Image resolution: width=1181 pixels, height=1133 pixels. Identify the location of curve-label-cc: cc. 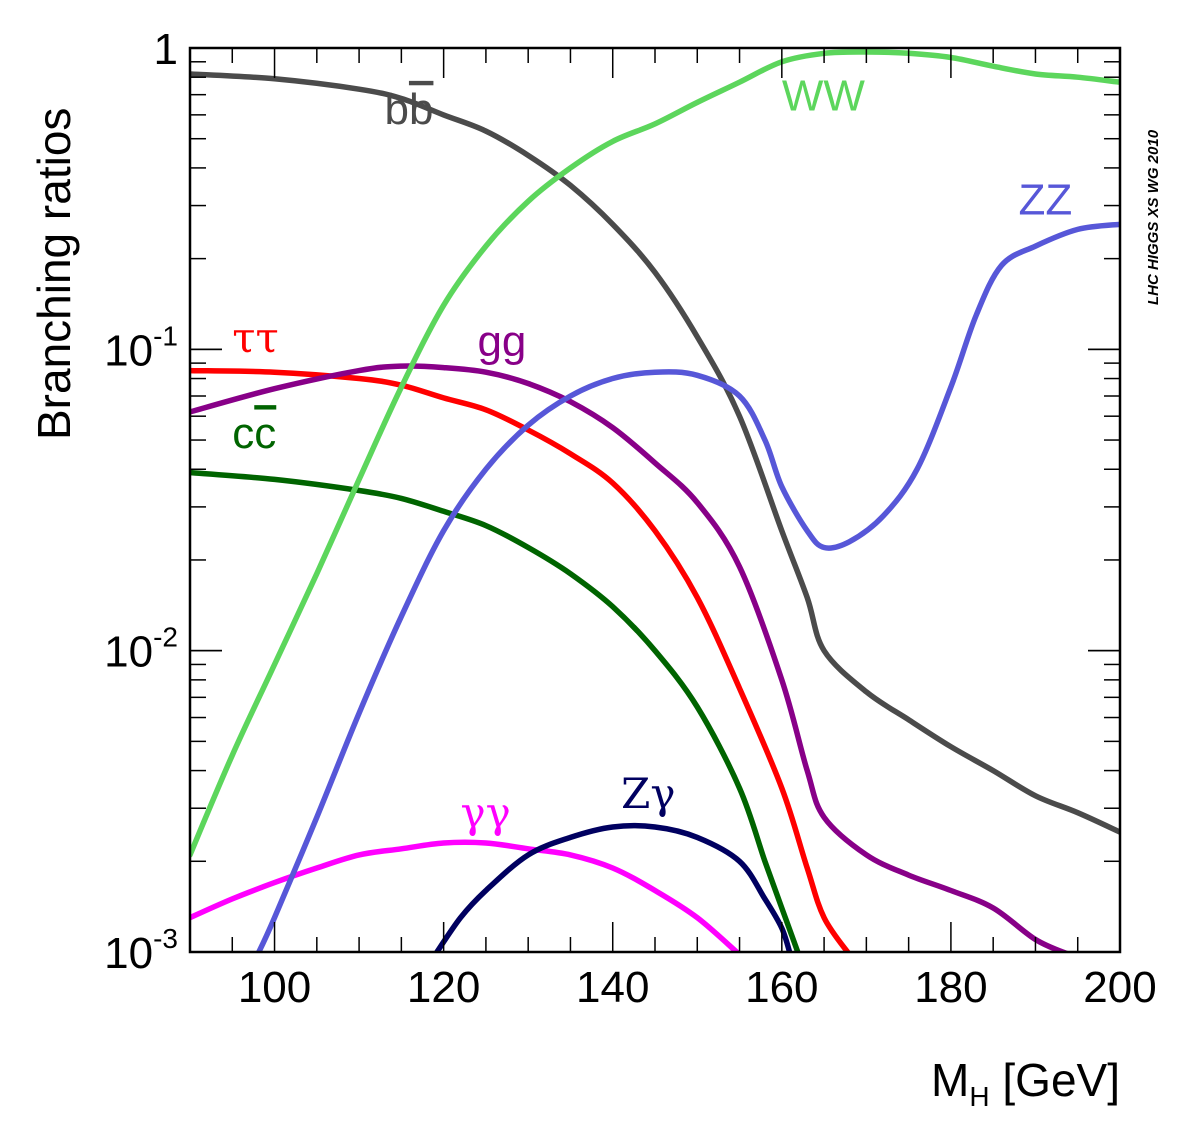
(254, 433).